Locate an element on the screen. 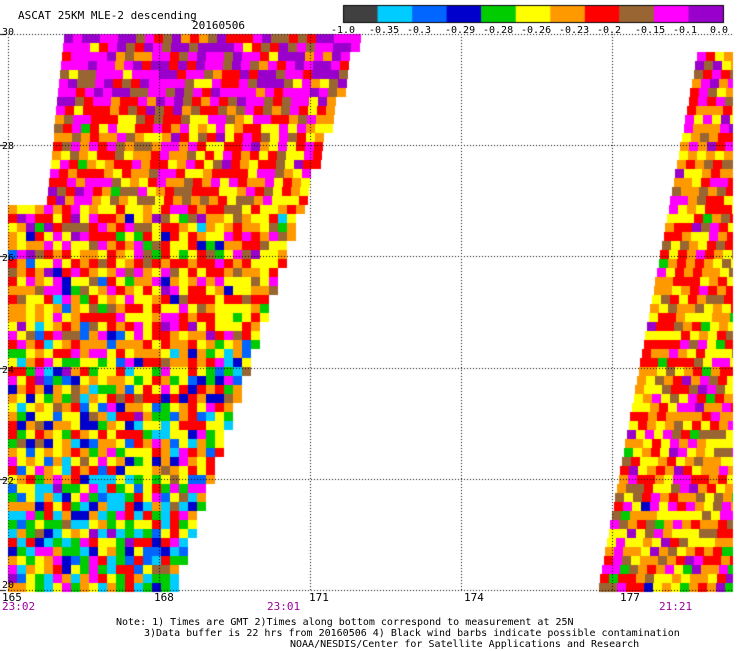 Image resolution: width=740 pixels, height=651 pixels. colorbar-label: -0.26 is located at coordinates (536, 30).